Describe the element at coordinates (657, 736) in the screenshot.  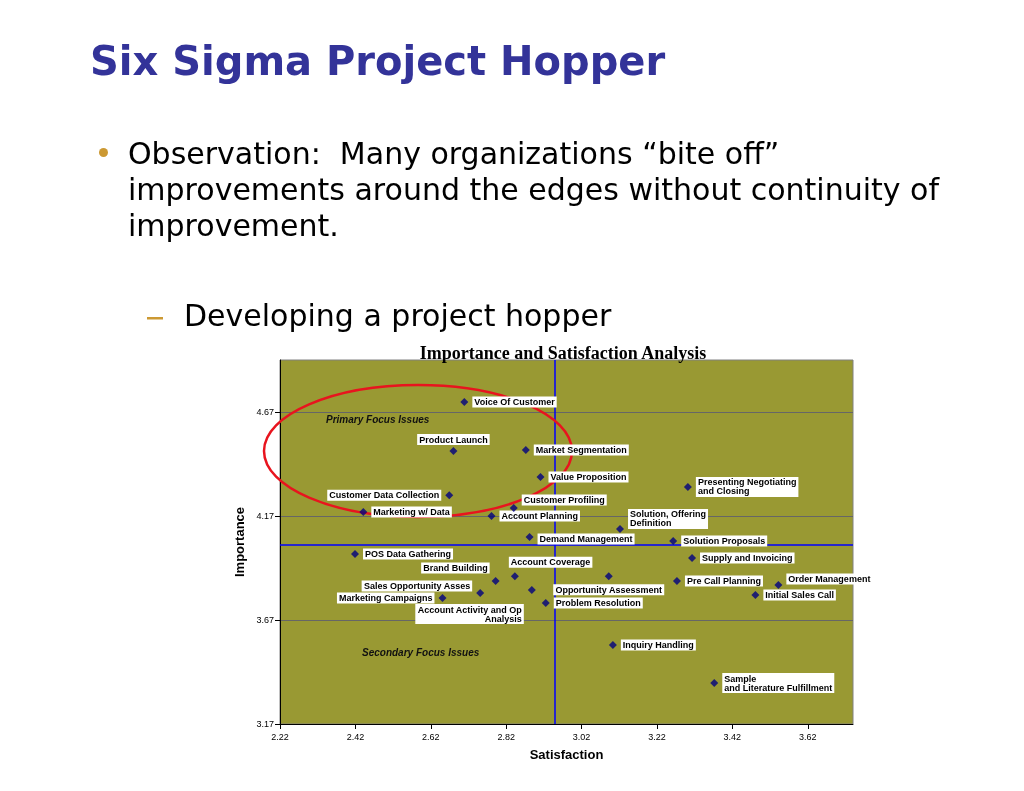
I see `x-tick-label: 3.22` at that location.